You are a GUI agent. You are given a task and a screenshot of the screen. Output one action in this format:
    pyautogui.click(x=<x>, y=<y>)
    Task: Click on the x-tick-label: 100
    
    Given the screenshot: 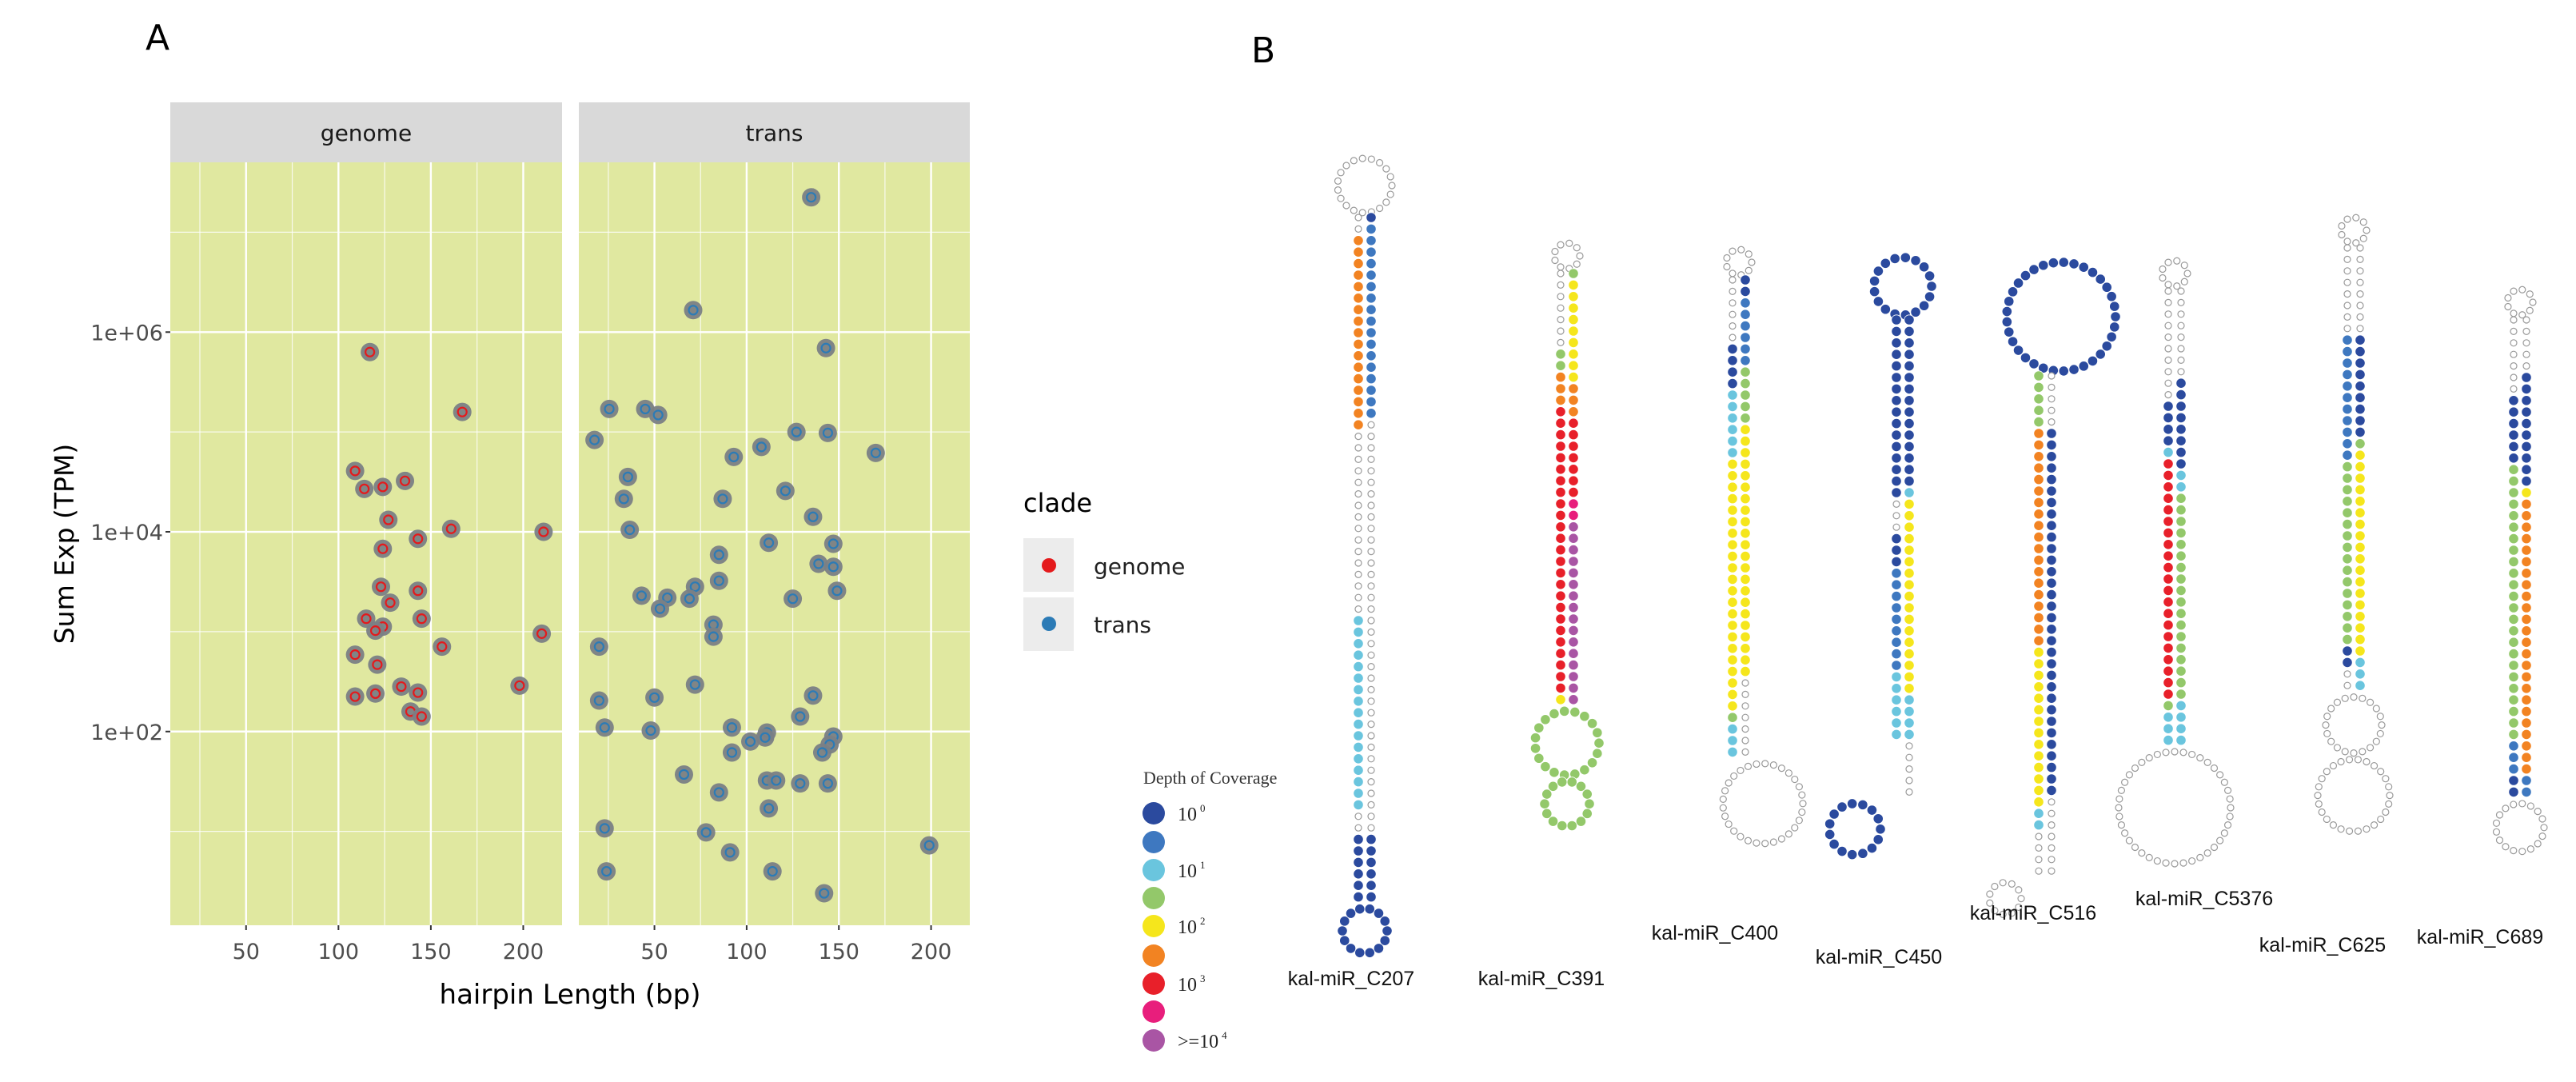 What is the action you would take?
    pyautogui.click(x=747, y=952)
    